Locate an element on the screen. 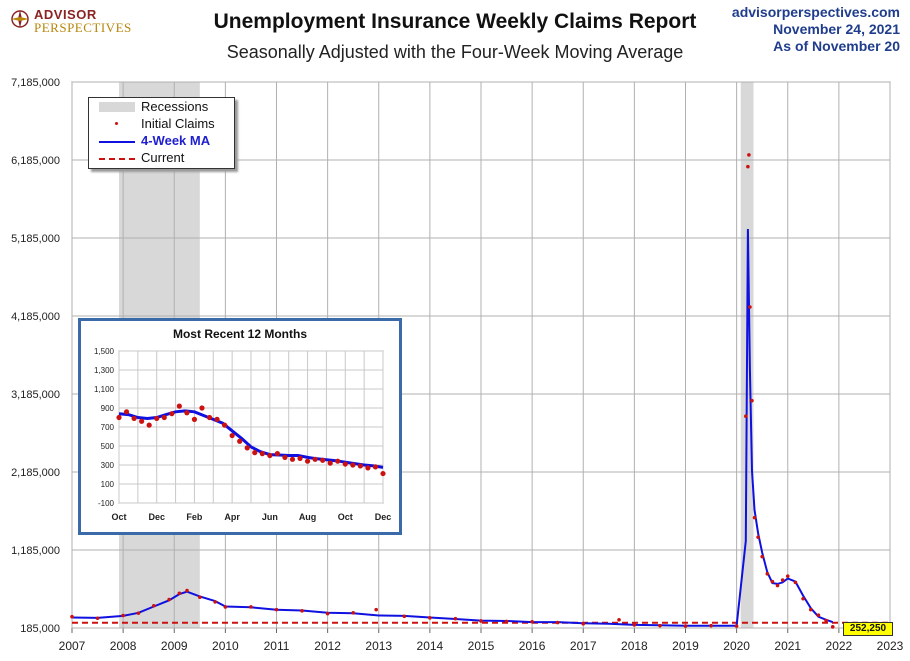 The image size is (910, 661). y-tick-label: 3,185,000 is located at coordinates (35, 395).